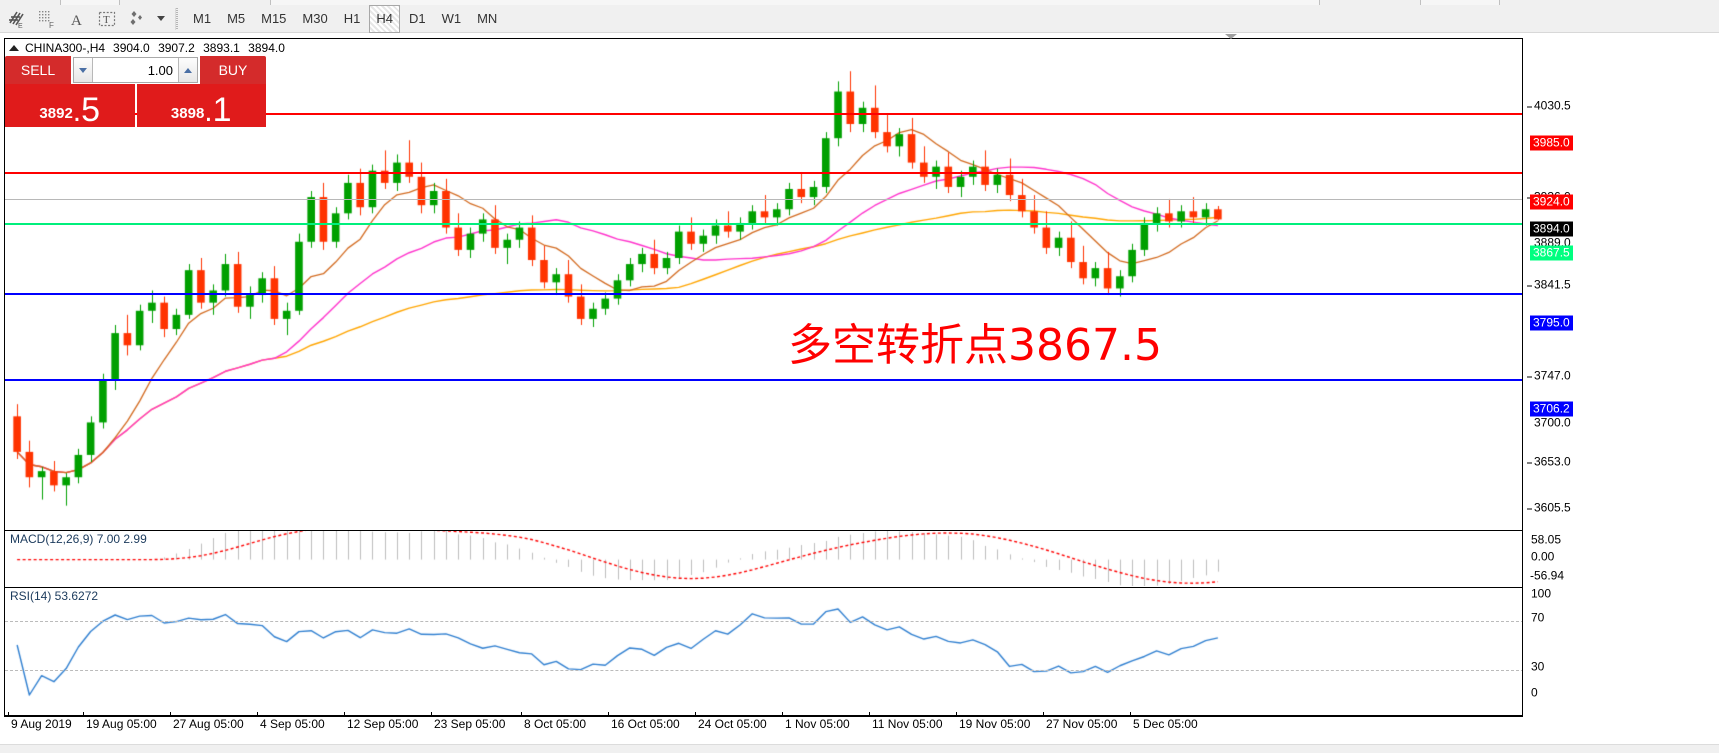 This screenshot has width=1719, height=753. What do you see at coordinates (1538, 666) in the screenshot?
I see `rsi-tick-30: 30` at bounding box center [1538, 666].